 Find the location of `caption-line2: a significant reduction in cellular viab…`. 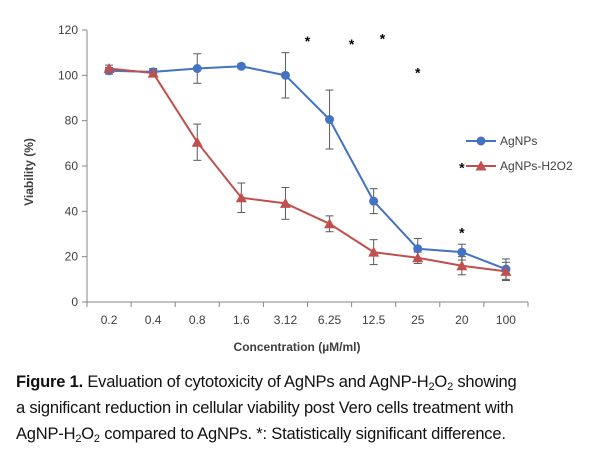

caption-line2: a significant reduction in cellular viab… is located at coordinates (265, 408).